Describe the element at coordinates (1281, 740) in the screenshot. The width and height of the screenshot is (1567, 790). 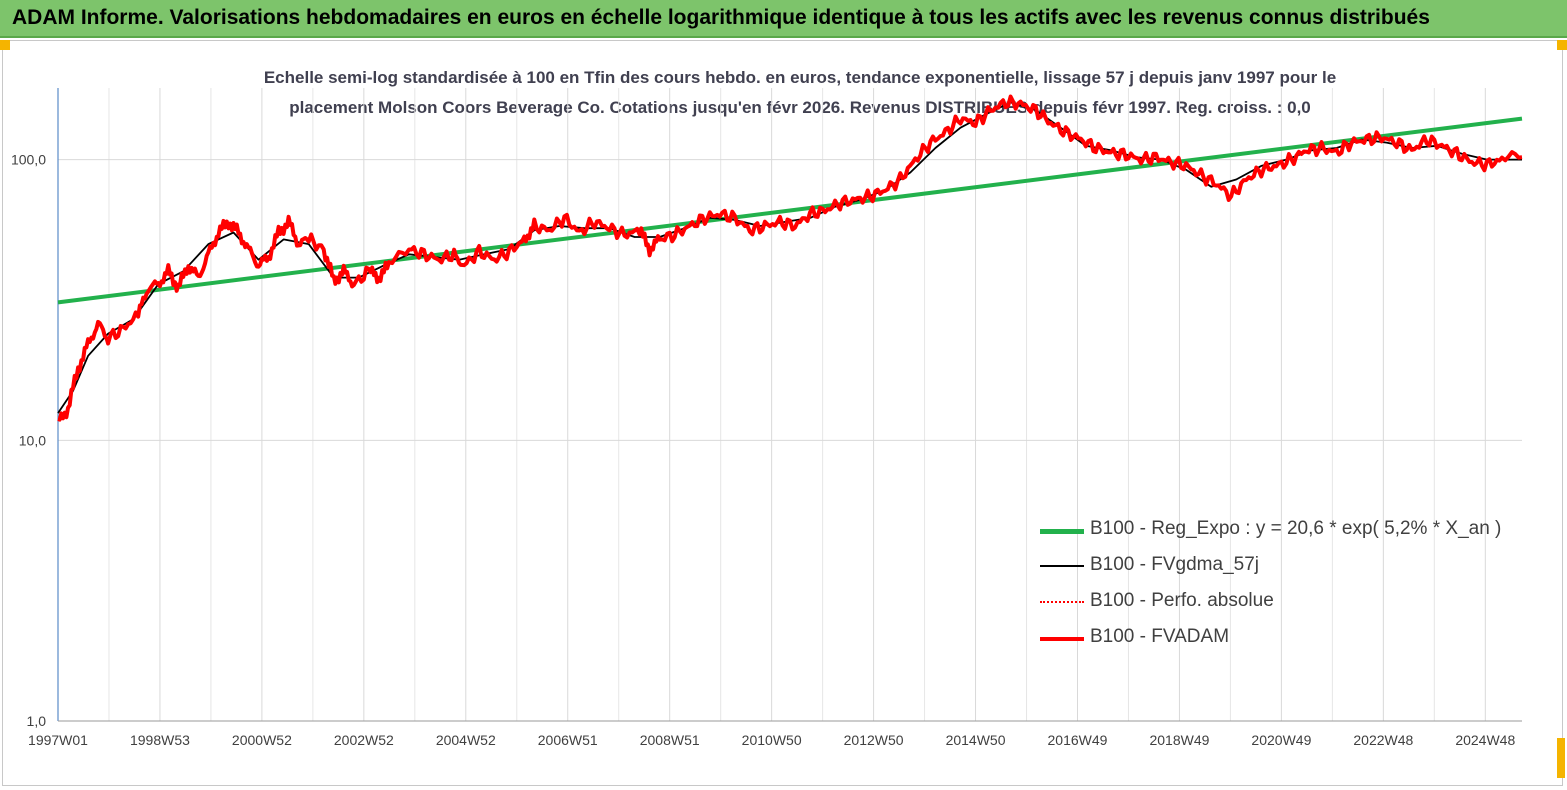
I see `x-tick-label: 2020W49` at that location.